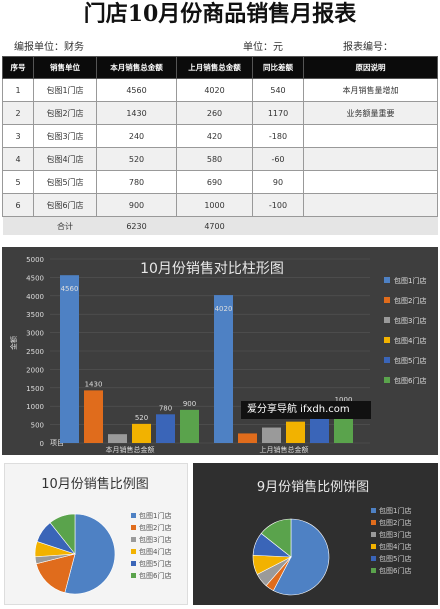 Image resolution: width=440 pixels, height=609 pixels. What do you see at coordinates (278, 205) in the screenshot?
I see `table-cell: -100` at bounding box center [278, 205].